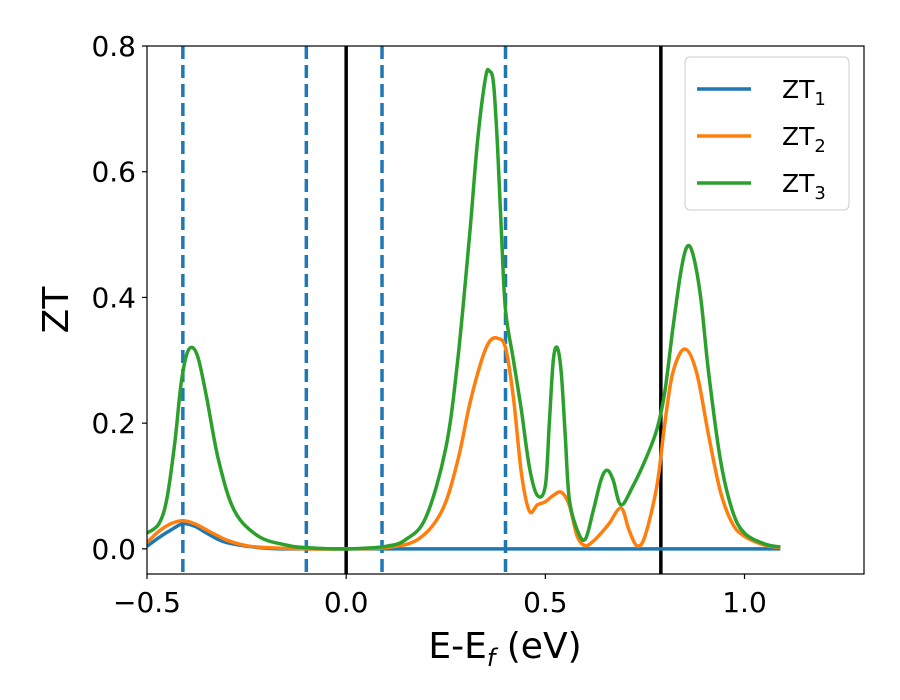 This screenshot has width=900, height=700. What do you see at coordinates (346, 602) in the screenshot?
I see `x-tick-label: 0.0` at bounding box center [346, 602].